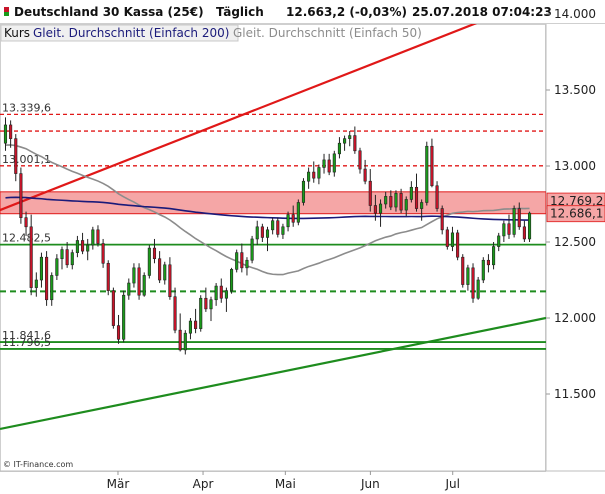 The width and height of the screenshot is (605, 494). What do you see at coordinates (17, 33) in the screenshot?
I see `legend-kurs: Kurs` at bounding box center [17, 33].